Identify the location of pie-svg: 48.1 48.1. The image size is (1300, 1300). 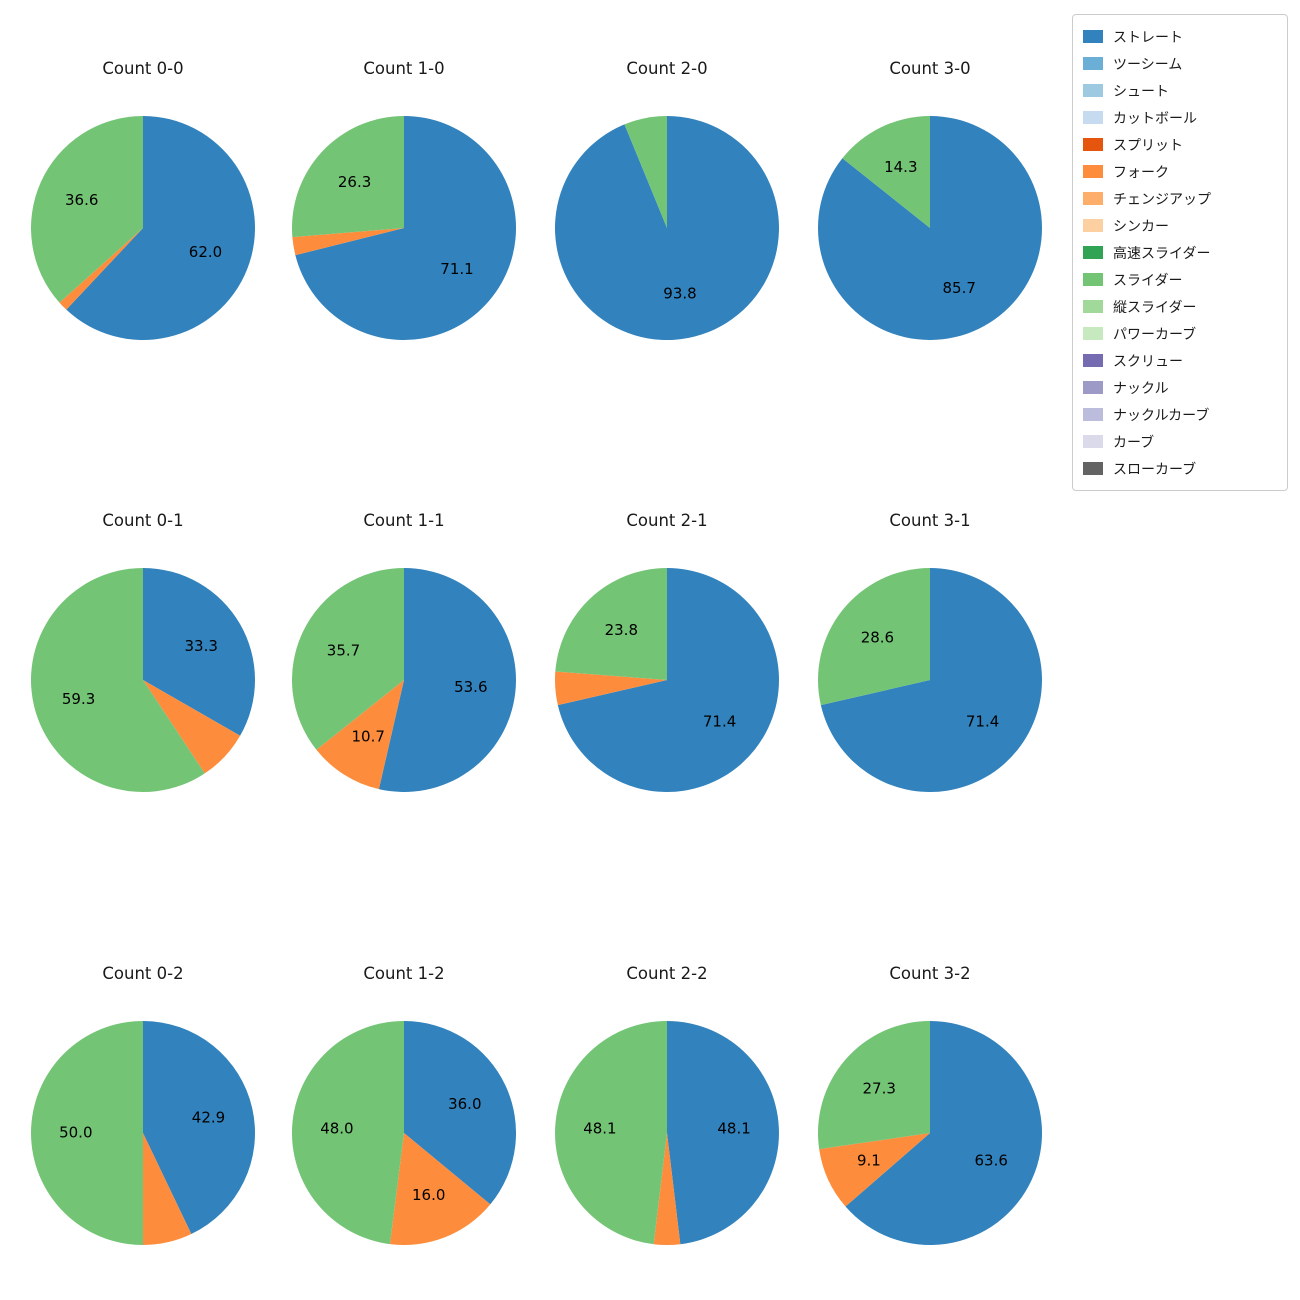
(667, 1133).